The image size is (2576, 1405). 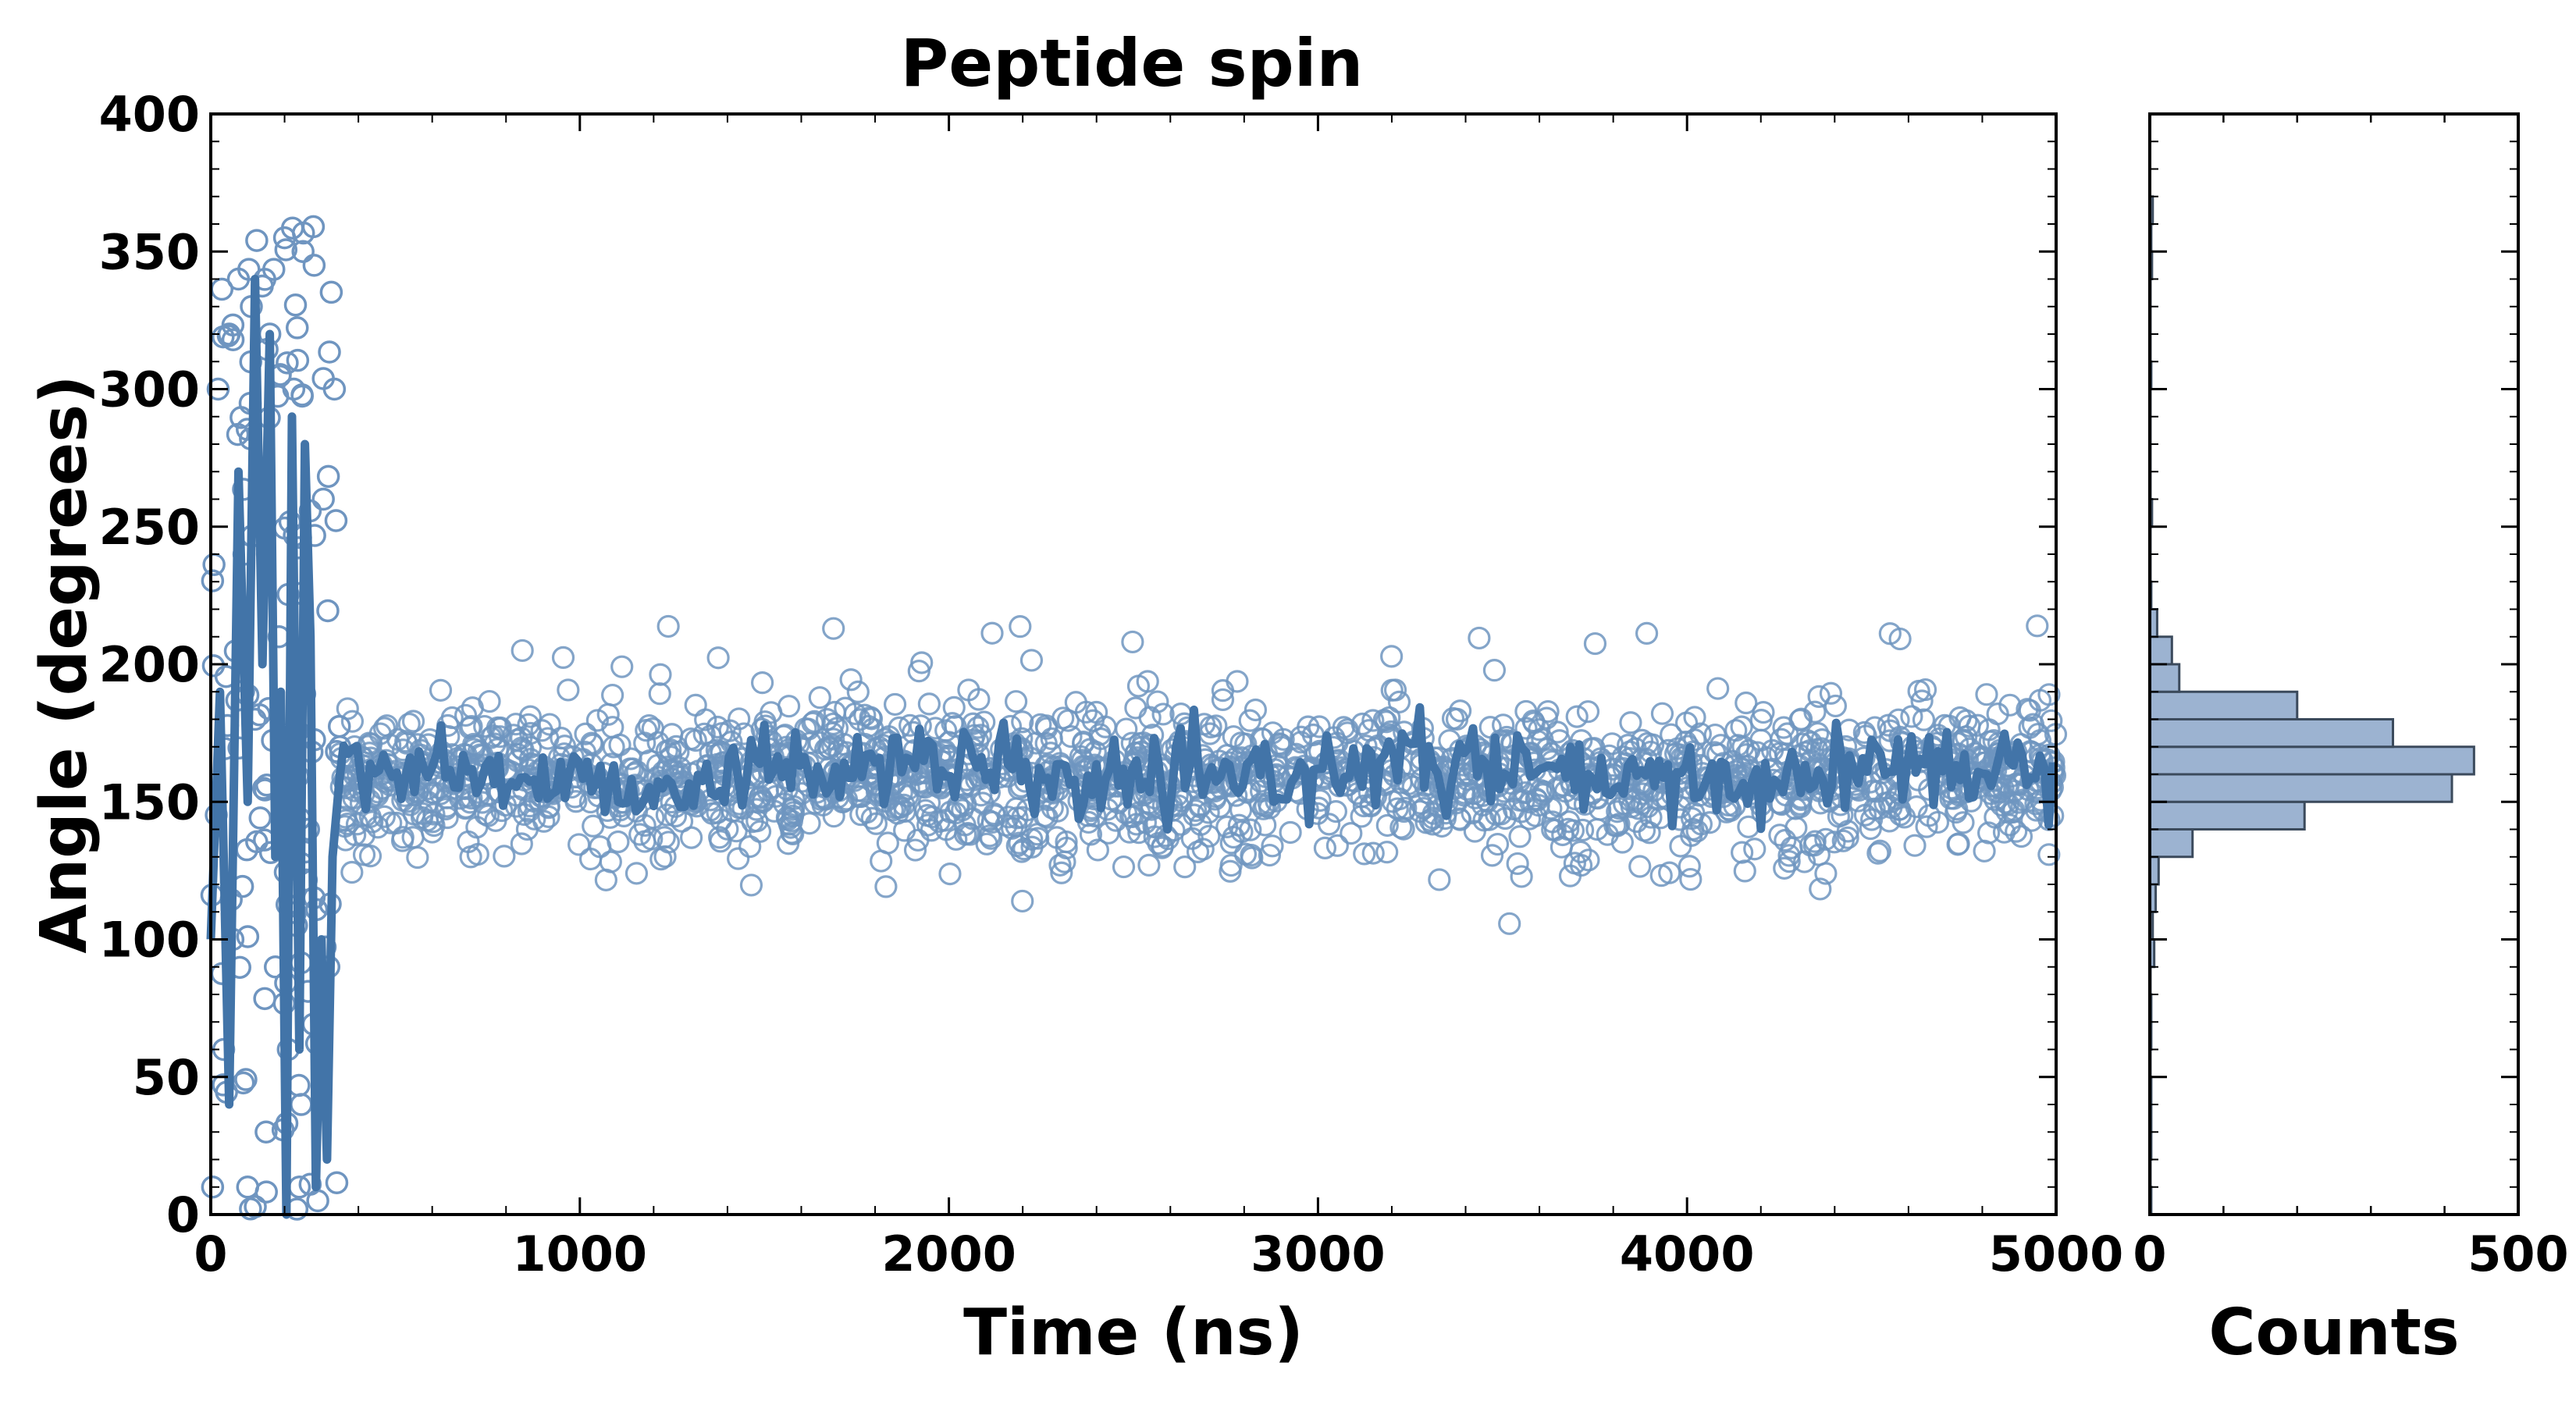 What do you see at coordinates (2333, 1333) in the screenshot?
I see `histogram-x-axis-label: Counts` at bounding box center [2333, 1333].